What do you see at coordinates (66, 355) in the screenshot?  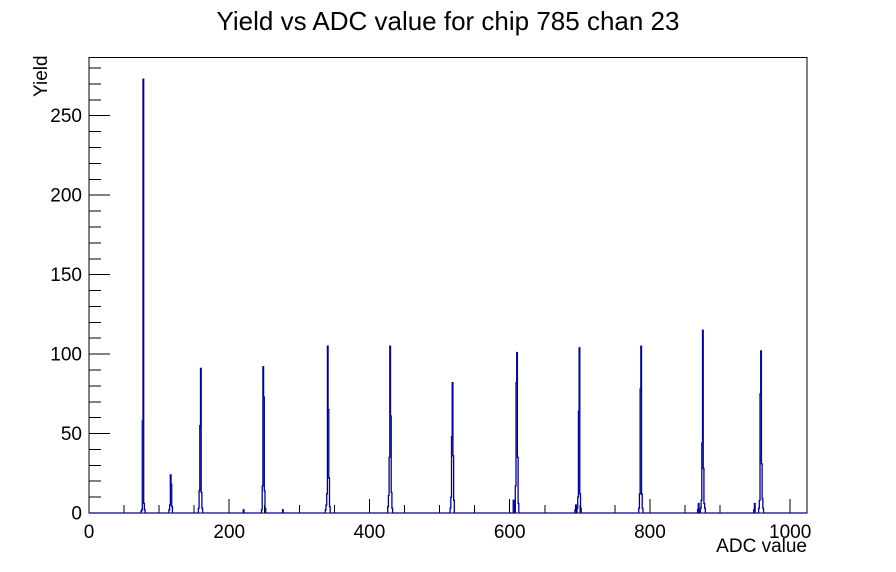 I see `y-tick-label: 100` at bounding box center [66, 355].